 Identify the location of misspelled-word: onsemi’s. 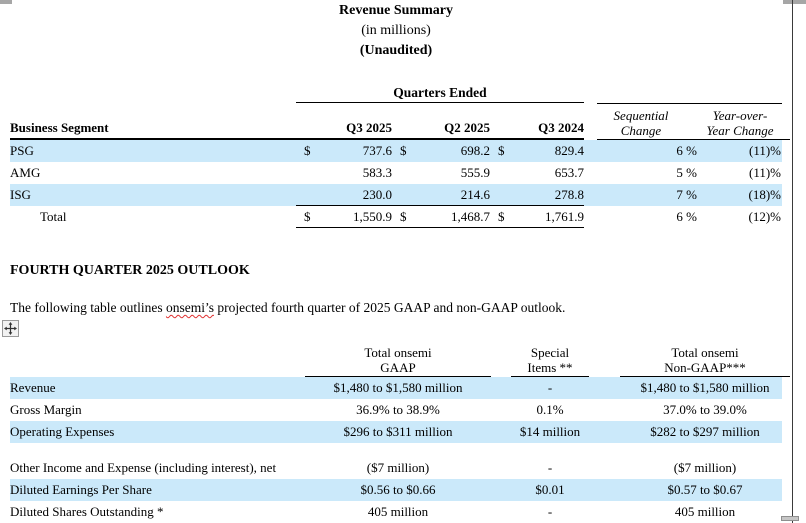
(189, 307).